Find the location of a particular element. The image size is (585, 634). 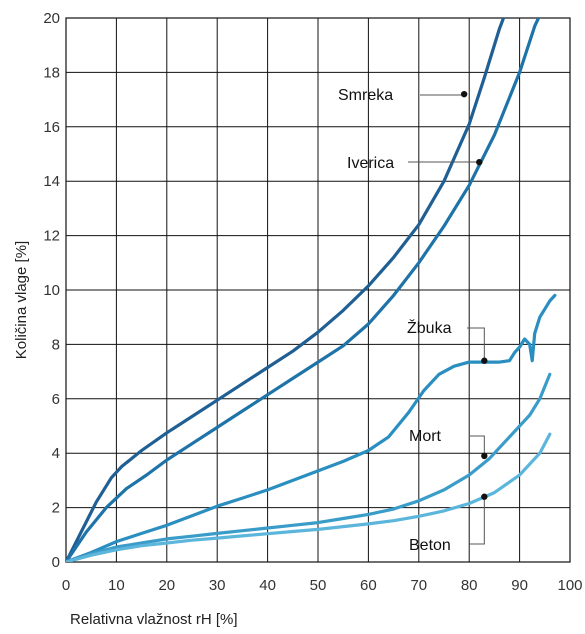

y-tick-label: 20 is located at coordinates (51, 18).